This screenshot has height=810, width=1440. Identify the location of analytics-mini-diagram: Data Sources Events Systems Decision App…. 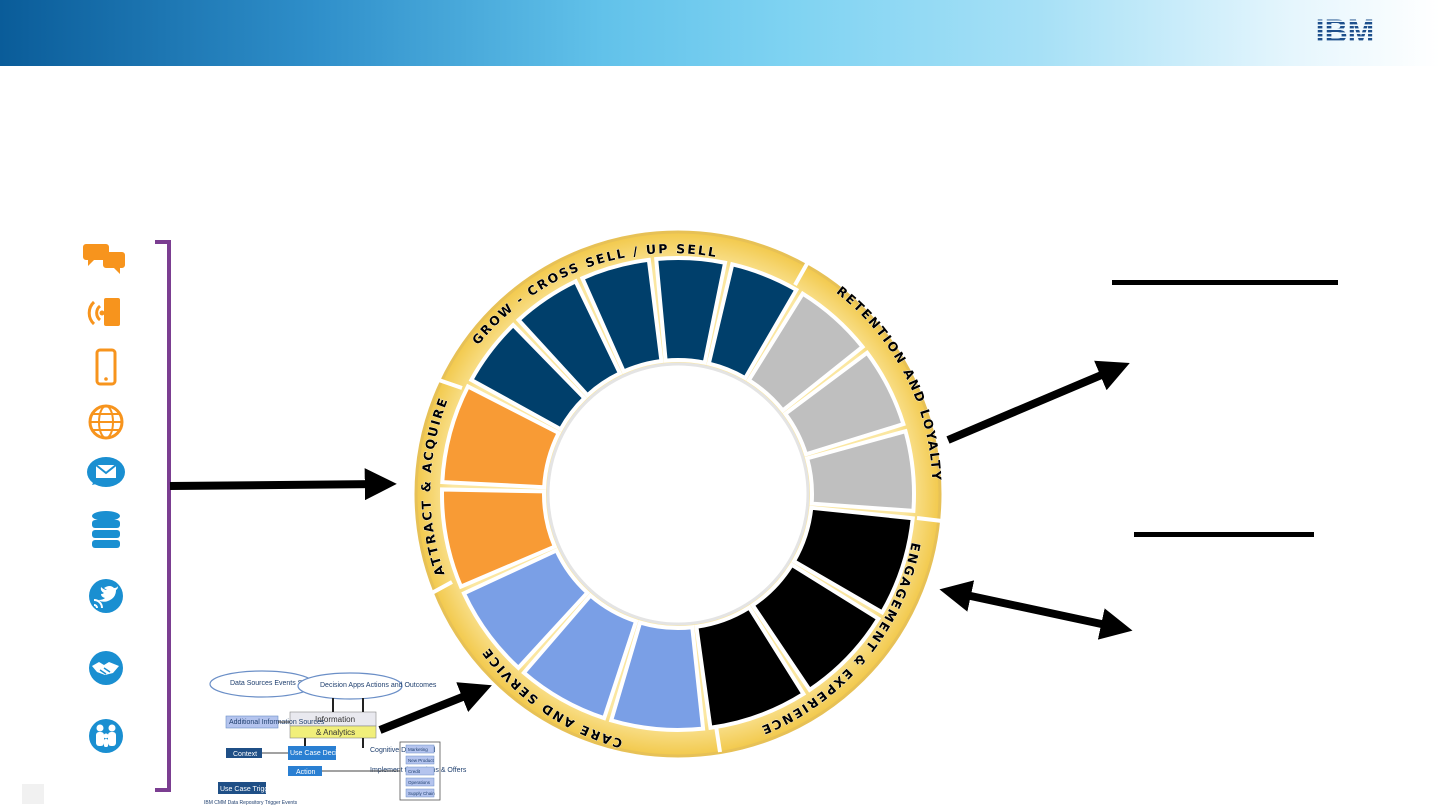
(334, 737).